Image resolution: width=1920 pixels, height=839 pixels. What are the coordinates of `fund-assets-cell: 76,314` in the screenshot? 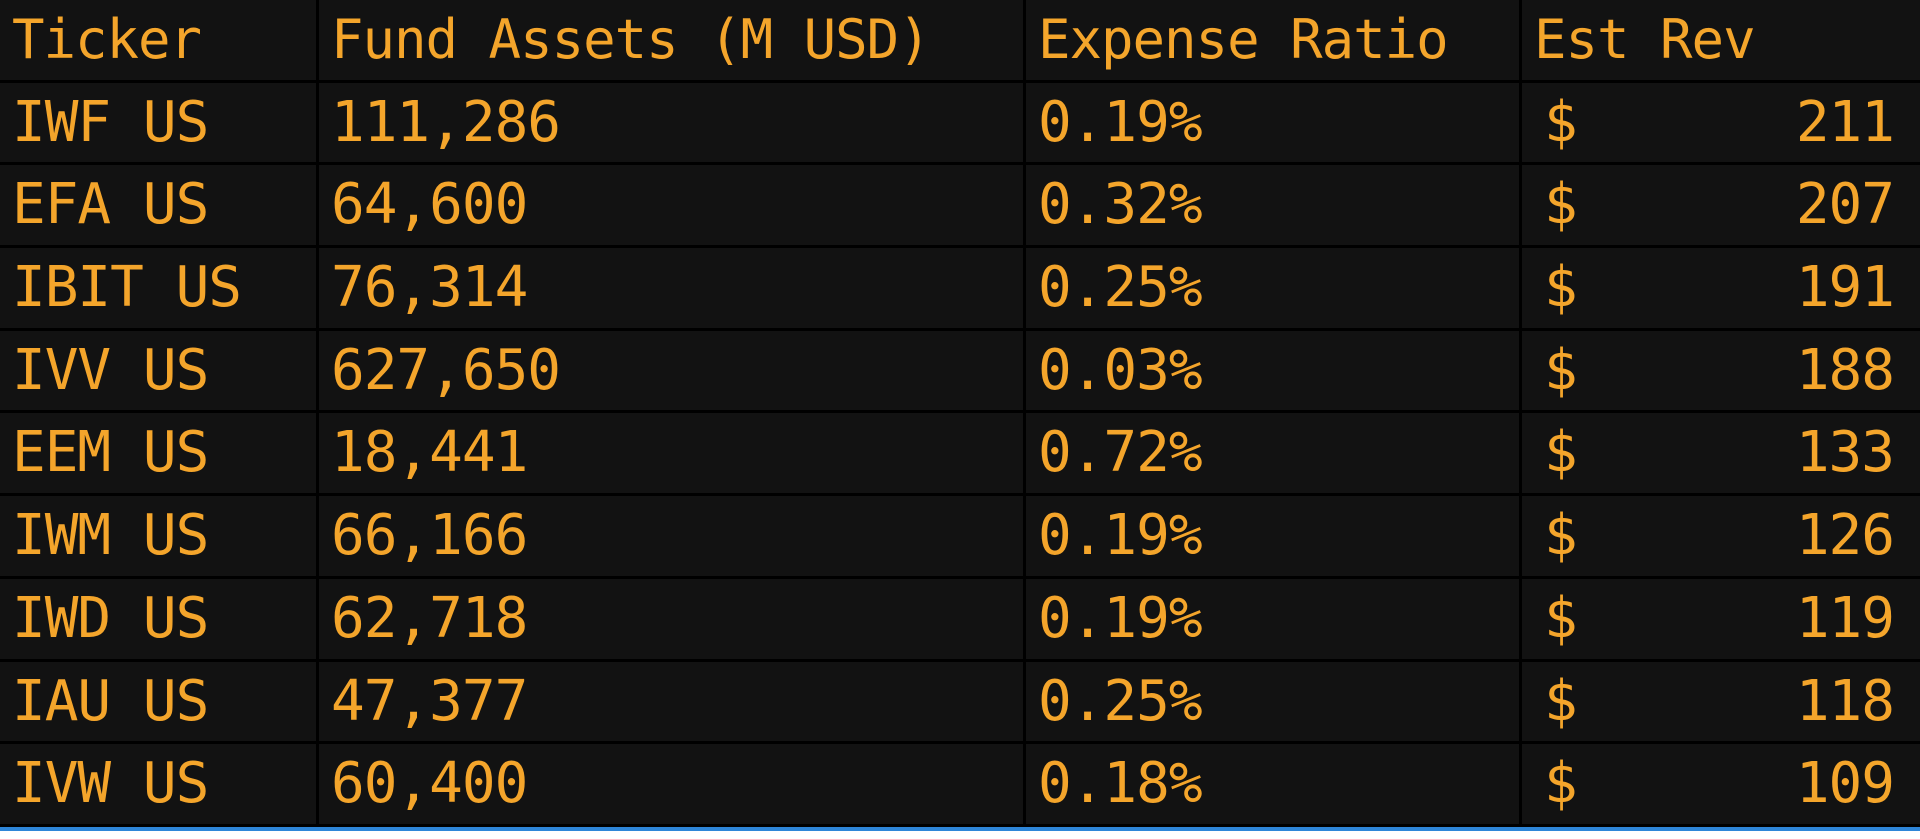 It's located at (672, 289).